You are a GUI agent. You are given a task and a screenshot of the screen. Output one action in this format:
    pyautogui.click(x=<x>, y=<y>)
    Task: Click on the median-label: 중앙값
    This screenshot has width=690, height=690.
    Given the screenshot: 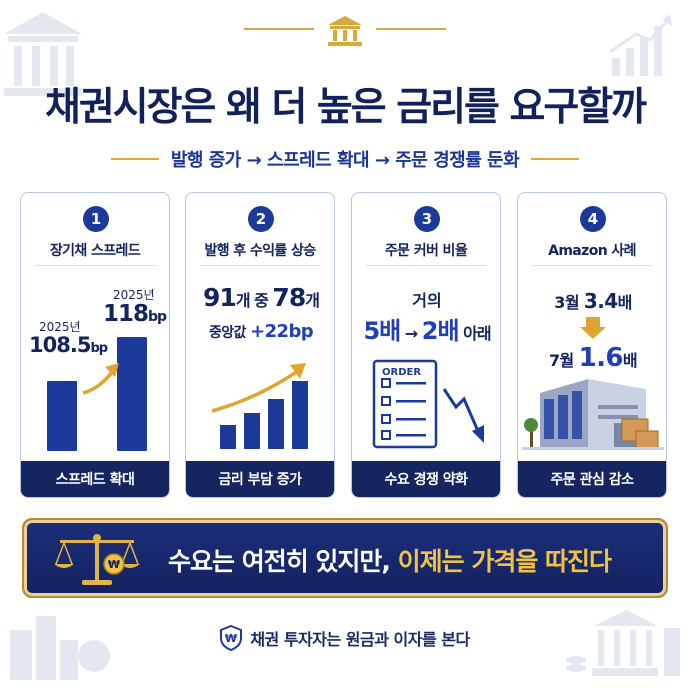 What is the action you would take?
    pyautogui.click(x=229, y=333)
    